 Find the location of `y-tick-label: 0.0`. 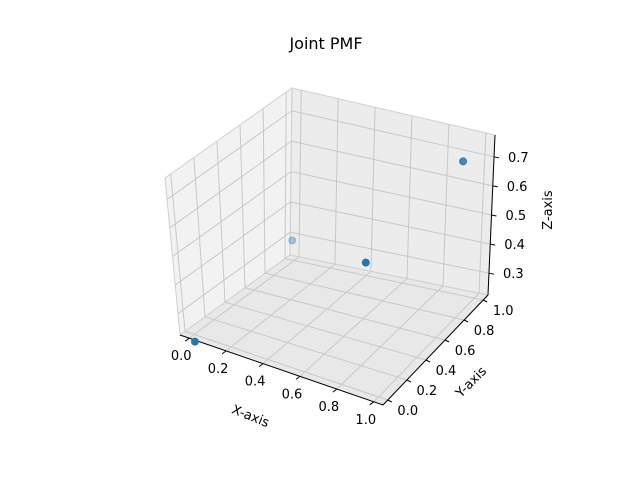

y-tick-label: 0.0 is located at coordinates (407, 411).